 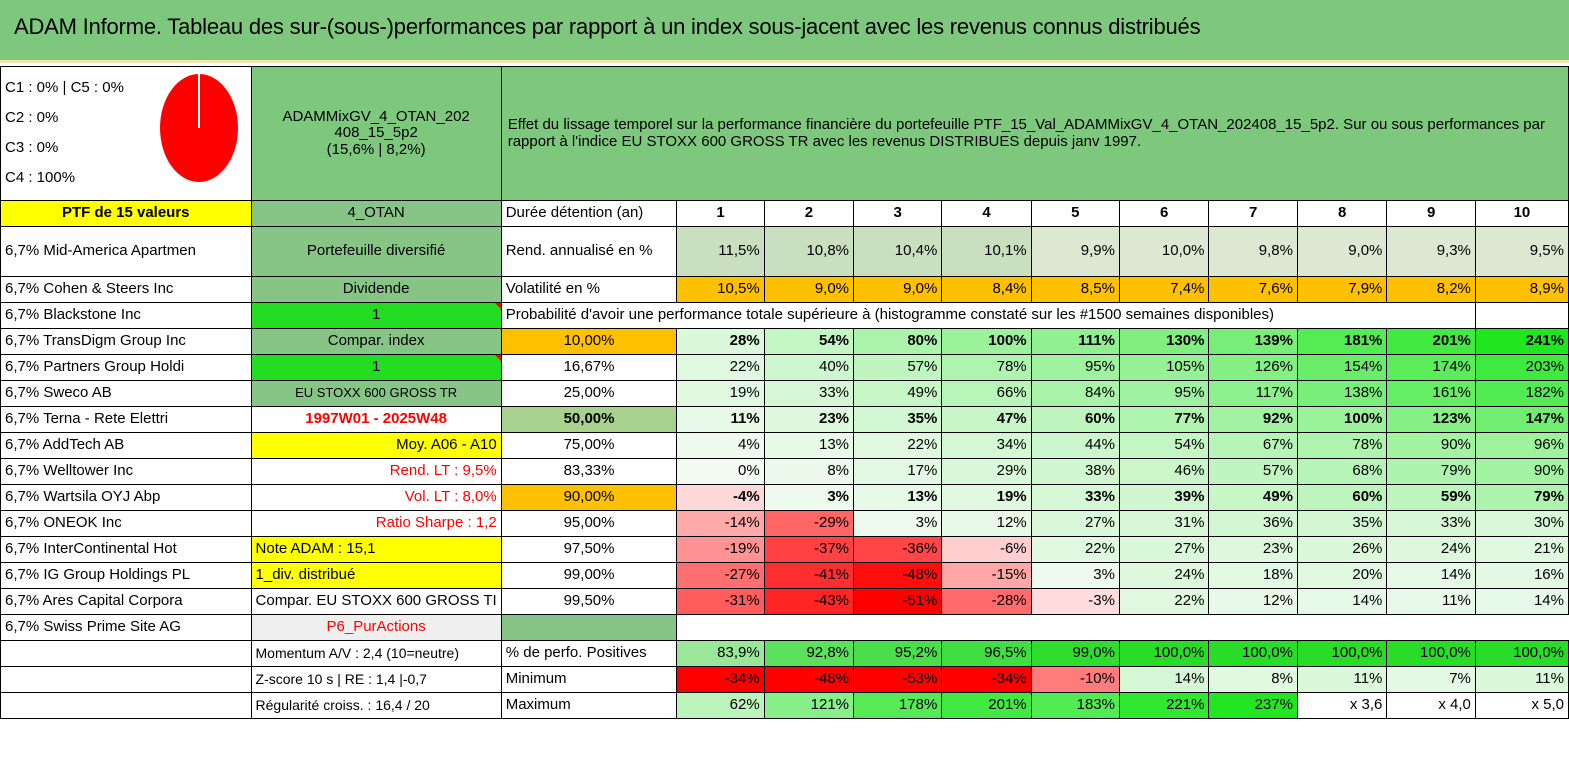 I want to click on probability-value: 44%, so click(x=1075, y=445).